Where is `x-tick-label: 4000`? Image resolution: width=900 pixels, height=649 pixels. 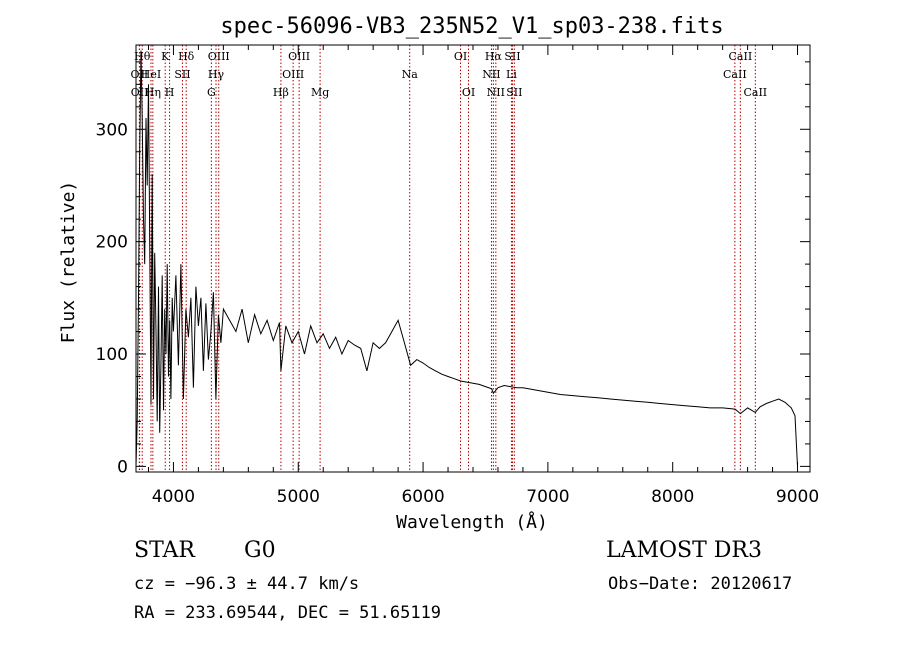 x-tick-label: 4000 is located at coordinates (173, 497).